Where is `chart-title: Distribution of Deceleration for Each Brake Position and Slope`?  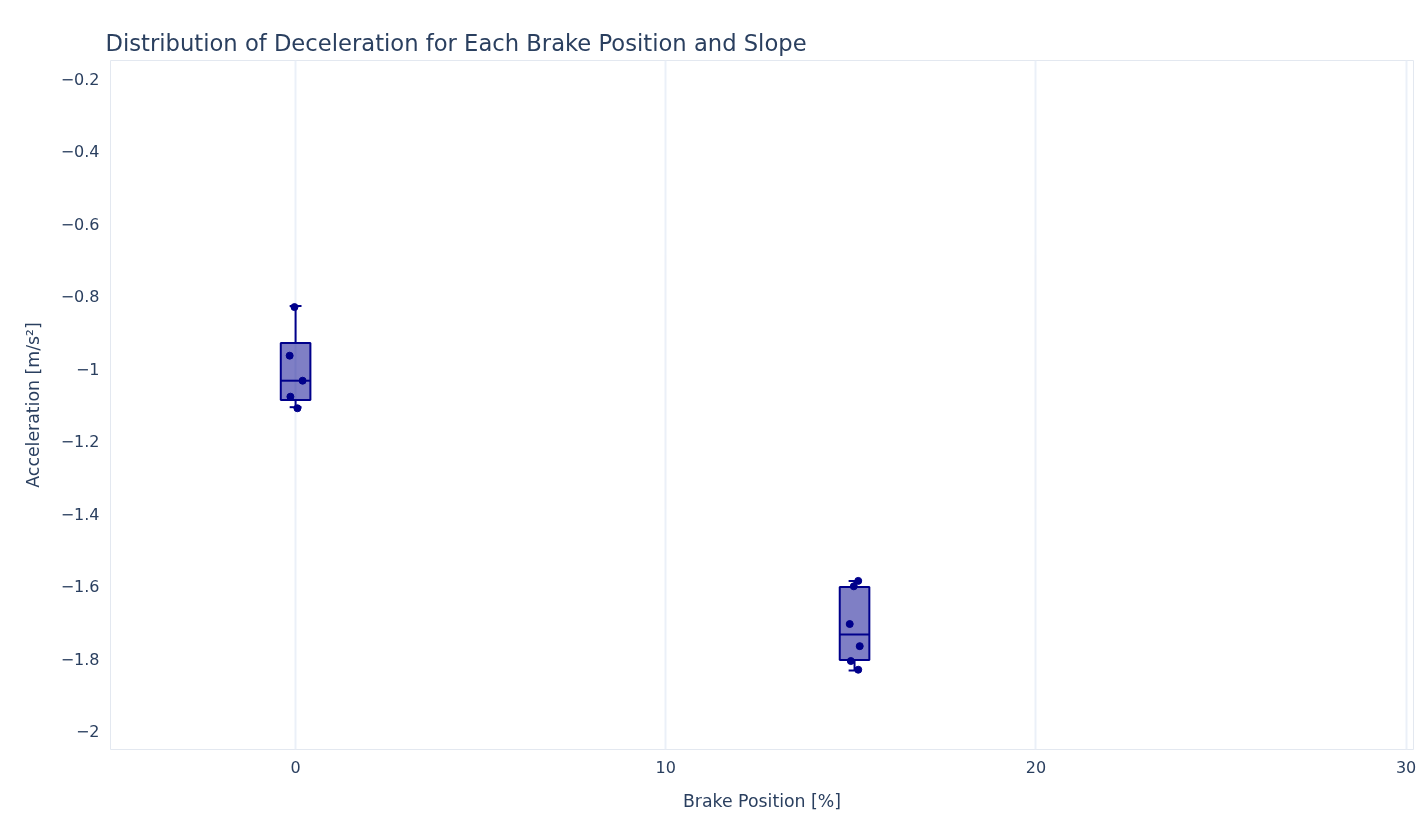
chart-title: Distribution of Deceleration for Each Brake Position and Slope is located at coordinates (456, 42).